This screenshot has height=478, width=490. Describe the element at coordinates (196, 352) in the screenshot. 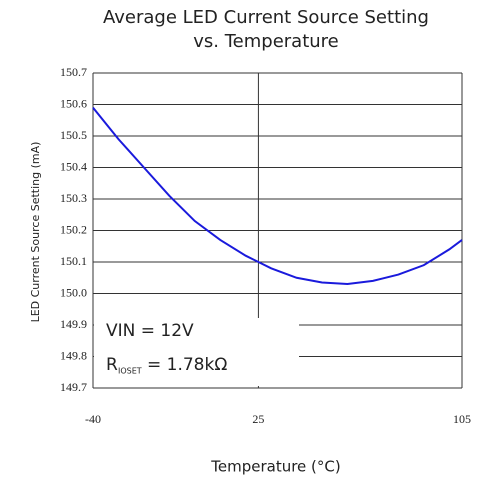

I see `annotation-box` at that location.